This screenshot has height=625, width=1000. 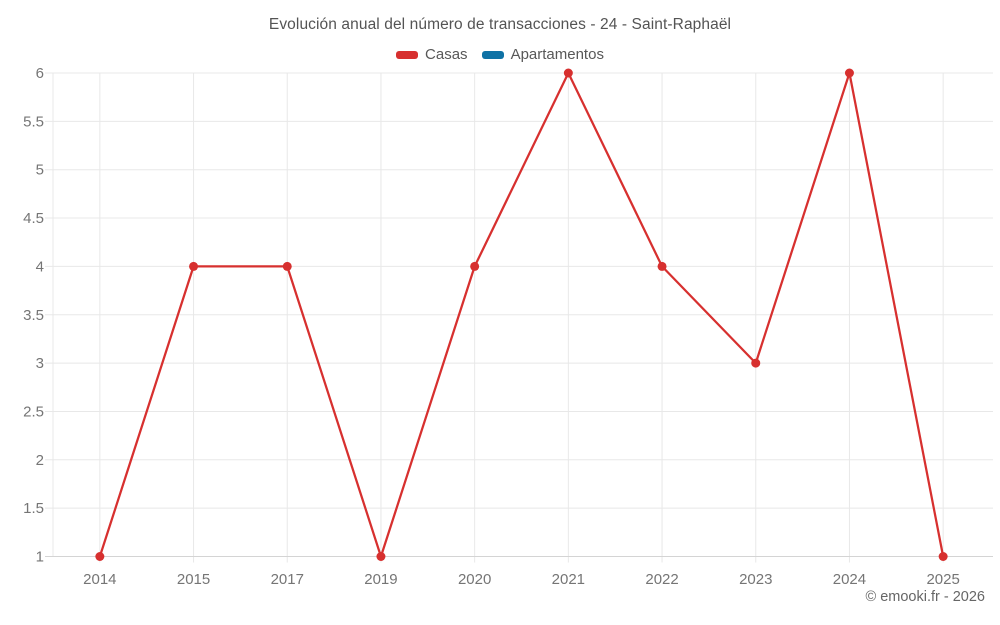 What do you see at coordinates (40, 557) in the screenshot?
I see `svg-text: 1` at bounding box center [40, 557].